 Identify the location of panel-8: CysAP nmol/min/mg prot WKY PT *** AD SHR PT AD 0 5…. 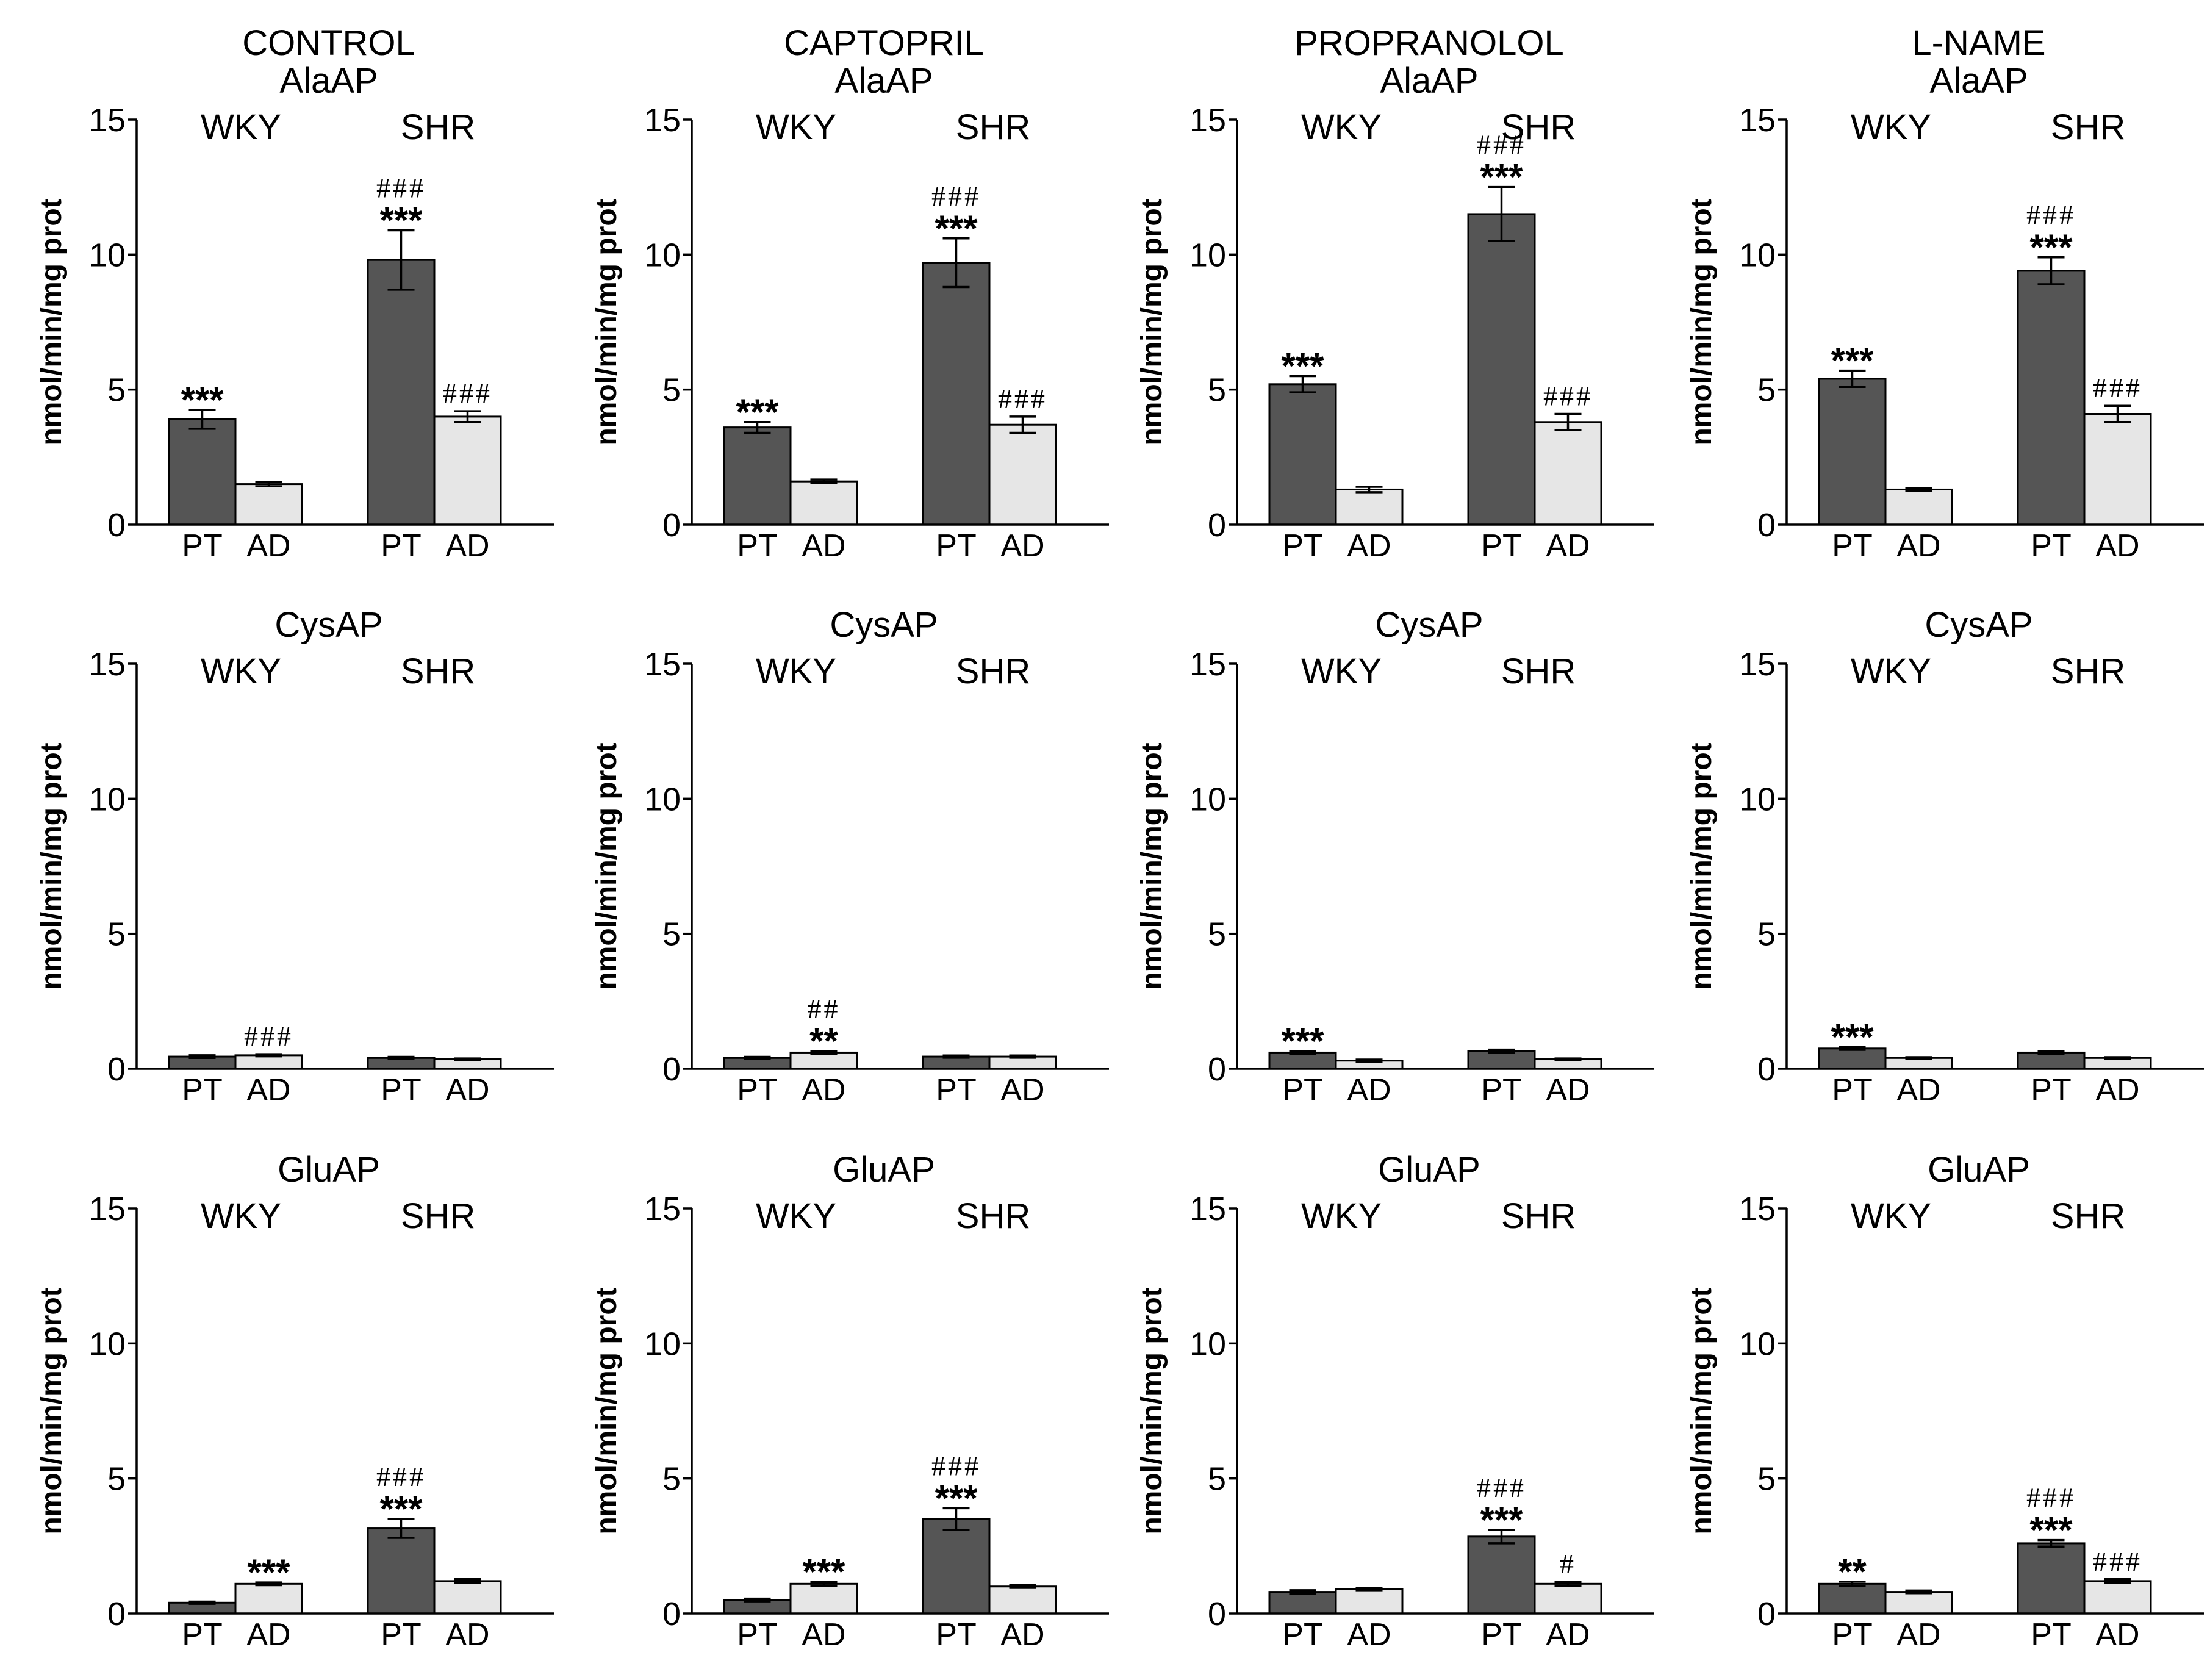
(1944, 856).